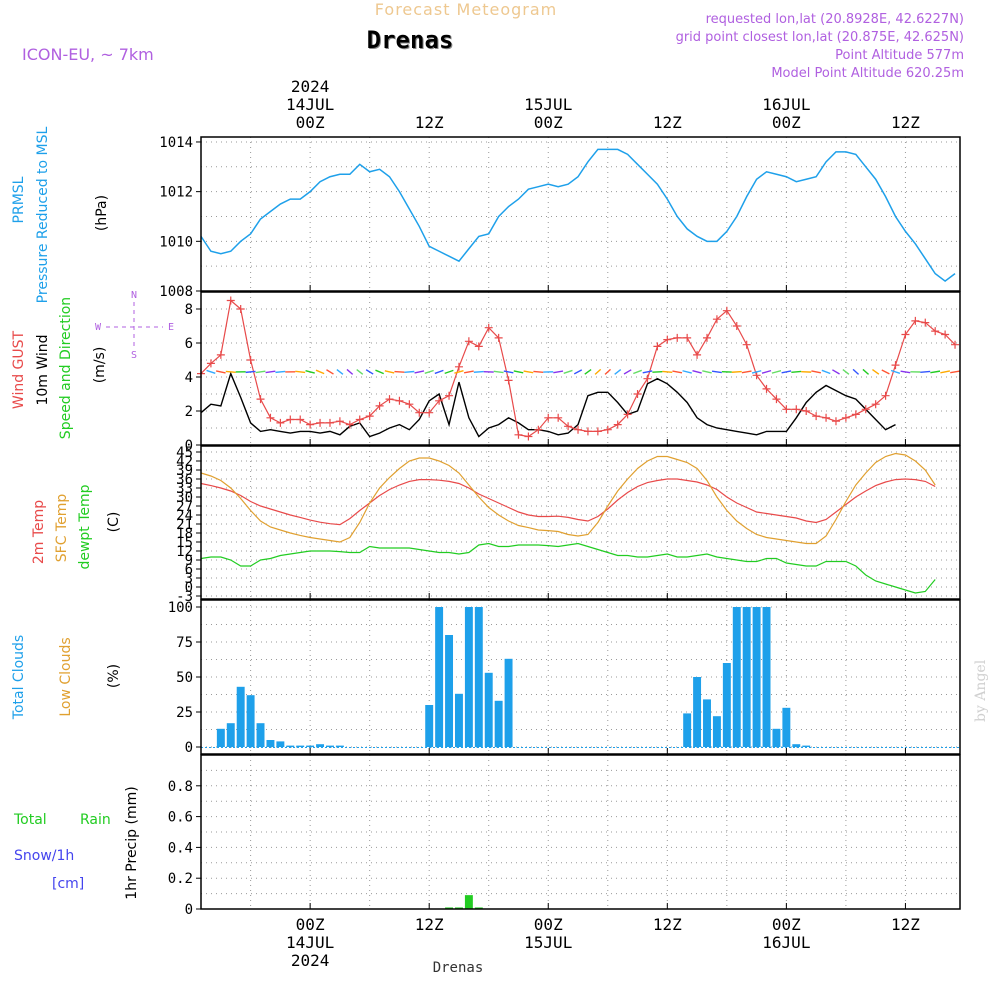 The width and height of the screenshot is (1000, 1004). What do you see at coordinates (458, 968) in the screenshot?
I see `footer-location: Drenas` at bounding box center [458, 968].